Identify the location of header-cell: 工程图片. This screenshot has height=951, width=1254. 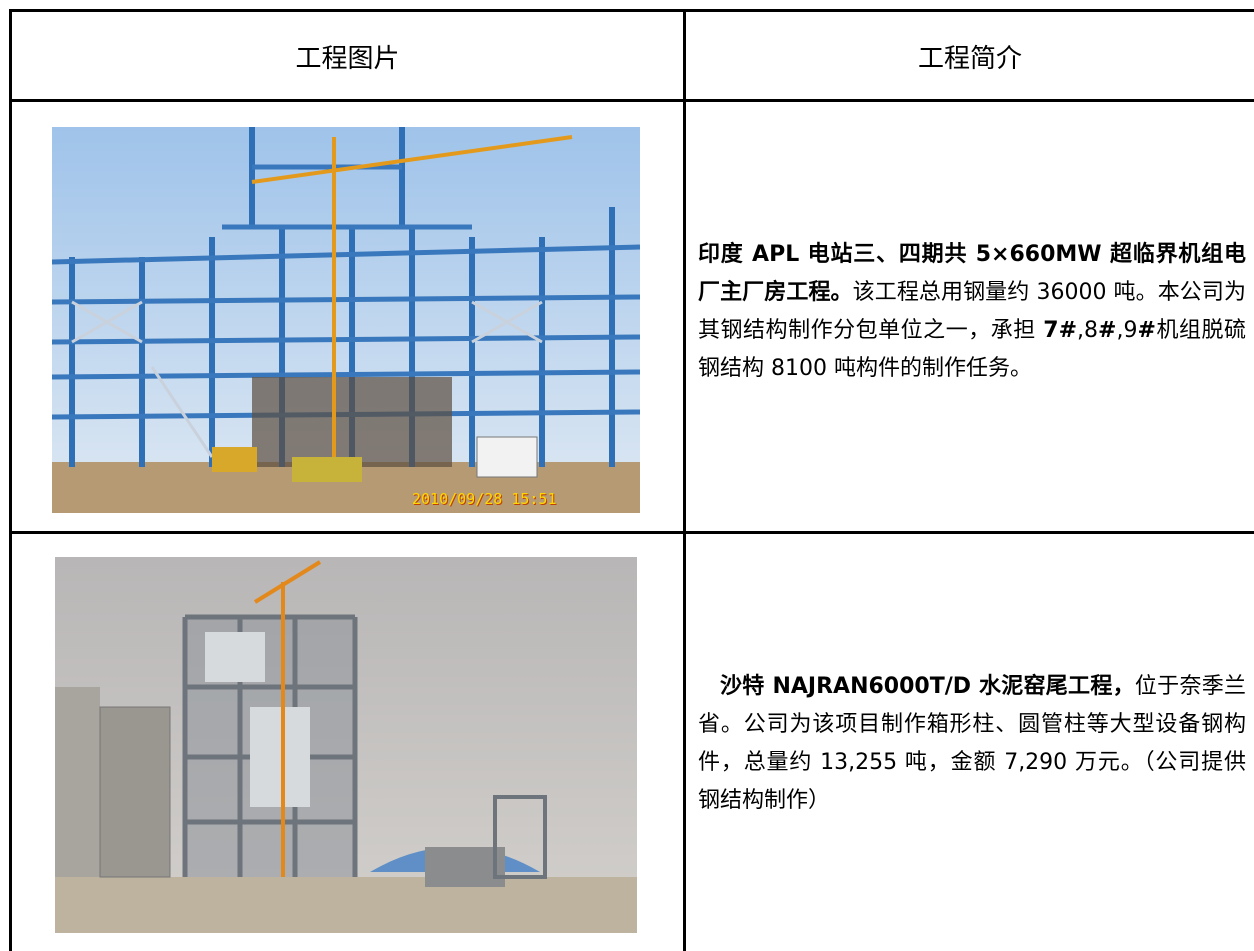
(347, 58).